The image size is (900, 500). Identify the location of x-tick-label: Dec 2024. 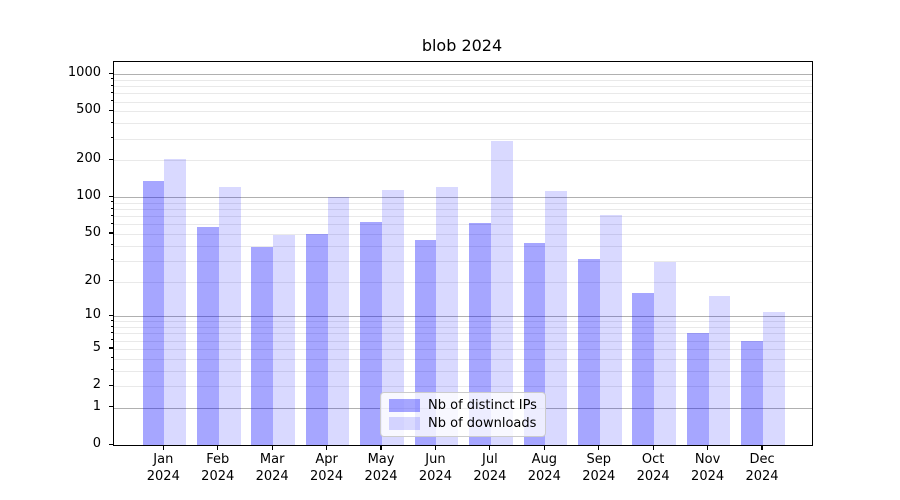
(762, 468).